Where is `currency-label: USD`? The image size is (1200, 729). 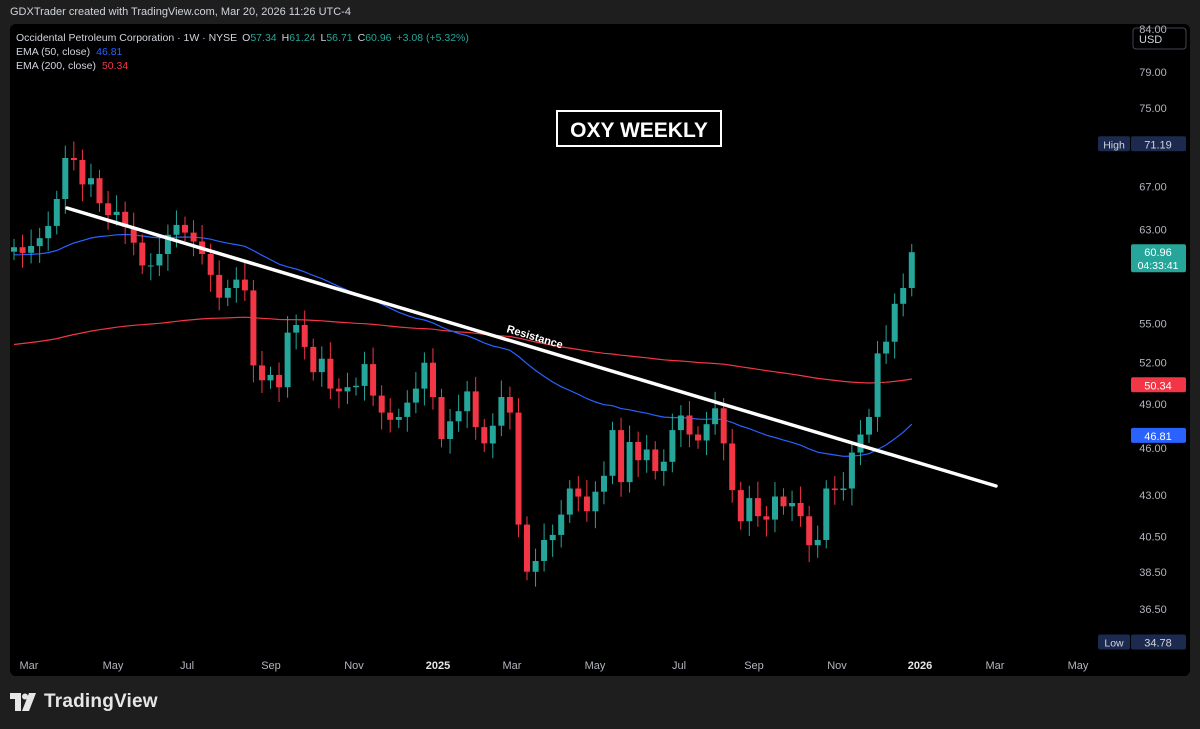
currency-label: USD is located at coordinates (1150, 40).